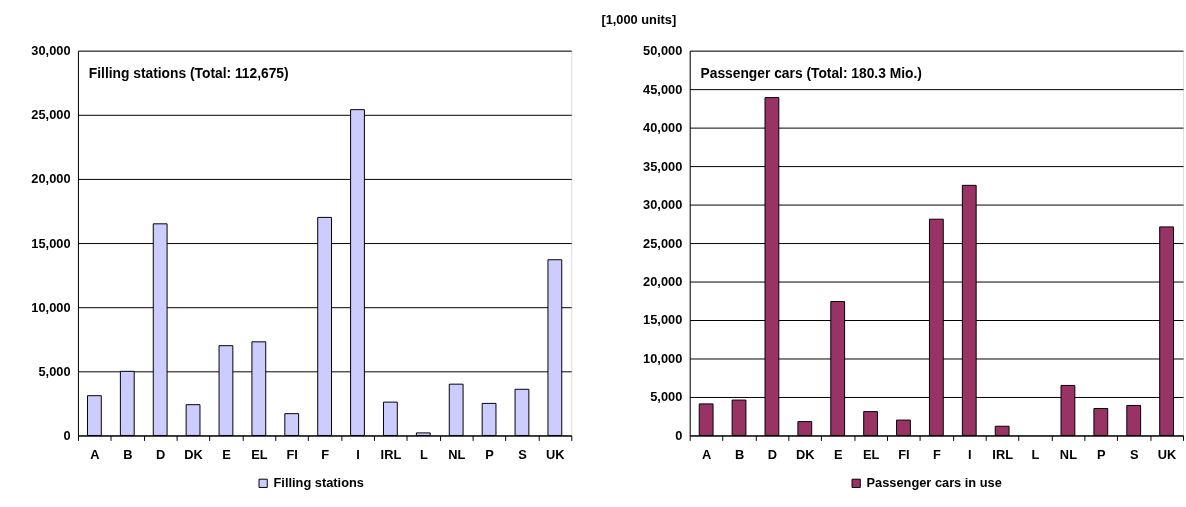  I want to click on text: Filling stations (Total: 112,675), so click(188, 73).